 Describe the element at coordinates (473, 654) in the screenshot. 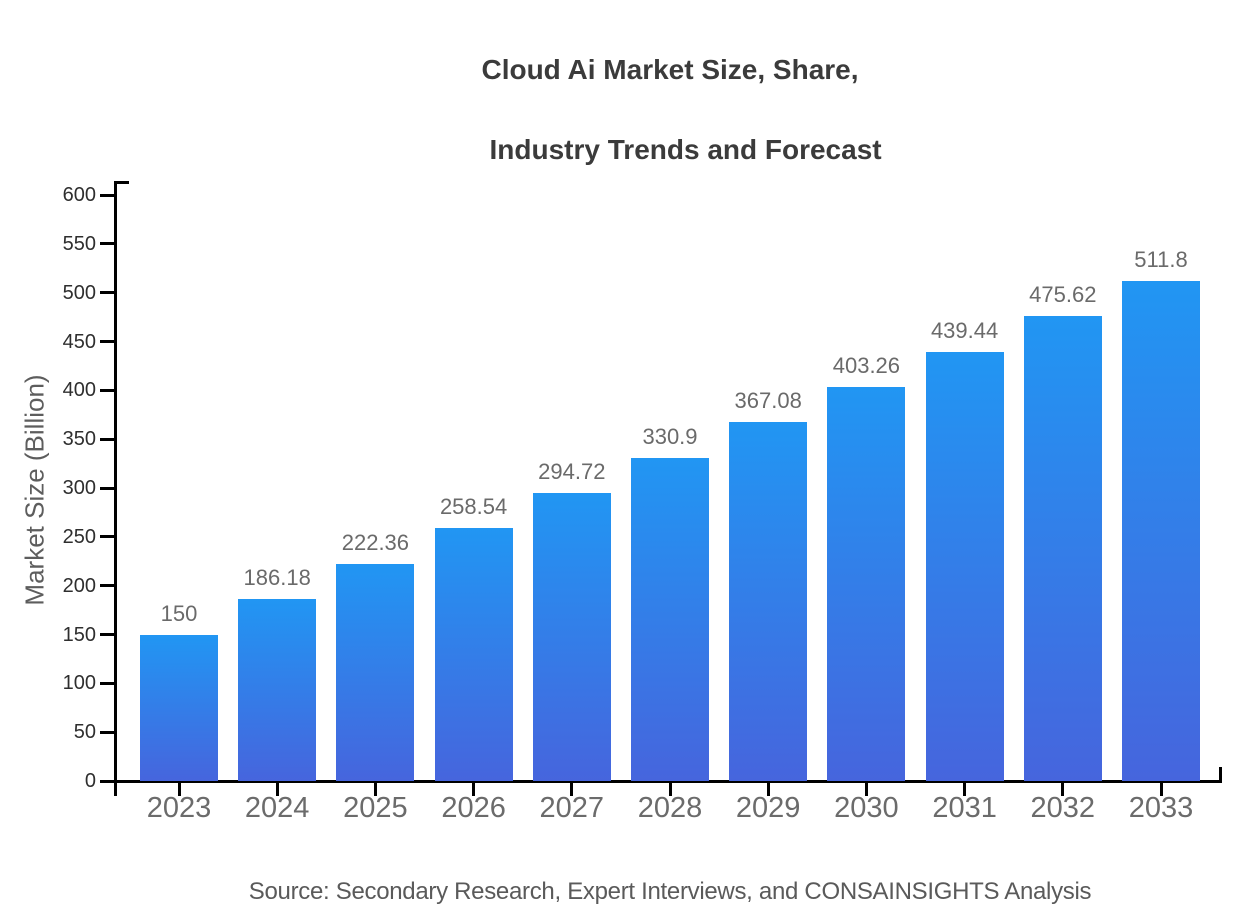

I see `bar-2026` at that location.